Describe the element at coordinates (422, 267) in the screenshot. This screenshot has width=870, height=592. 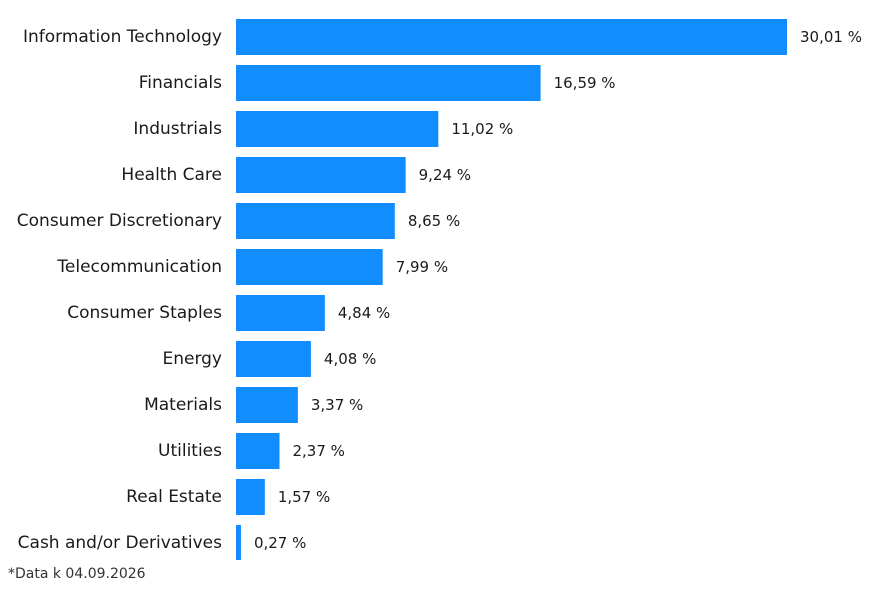
I see `value-label: 7,99 %` at that location.